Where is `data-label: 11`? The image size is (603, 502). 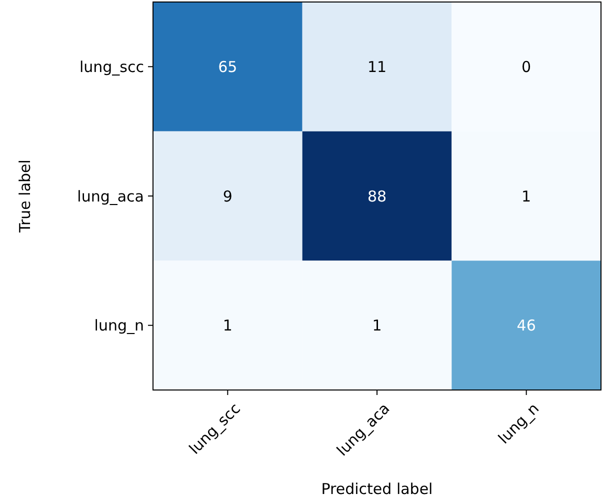
data-label: 11 is located at coordinates (377, 67).